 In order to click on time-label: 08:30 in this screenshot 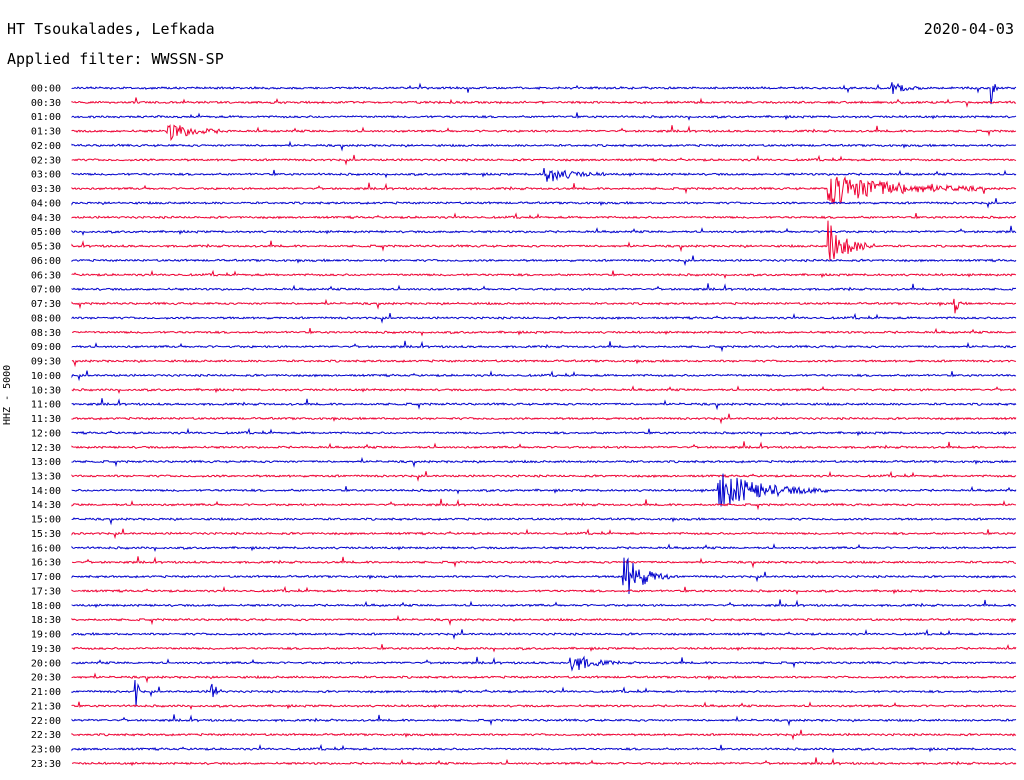, I will do `click(46, 333)`.